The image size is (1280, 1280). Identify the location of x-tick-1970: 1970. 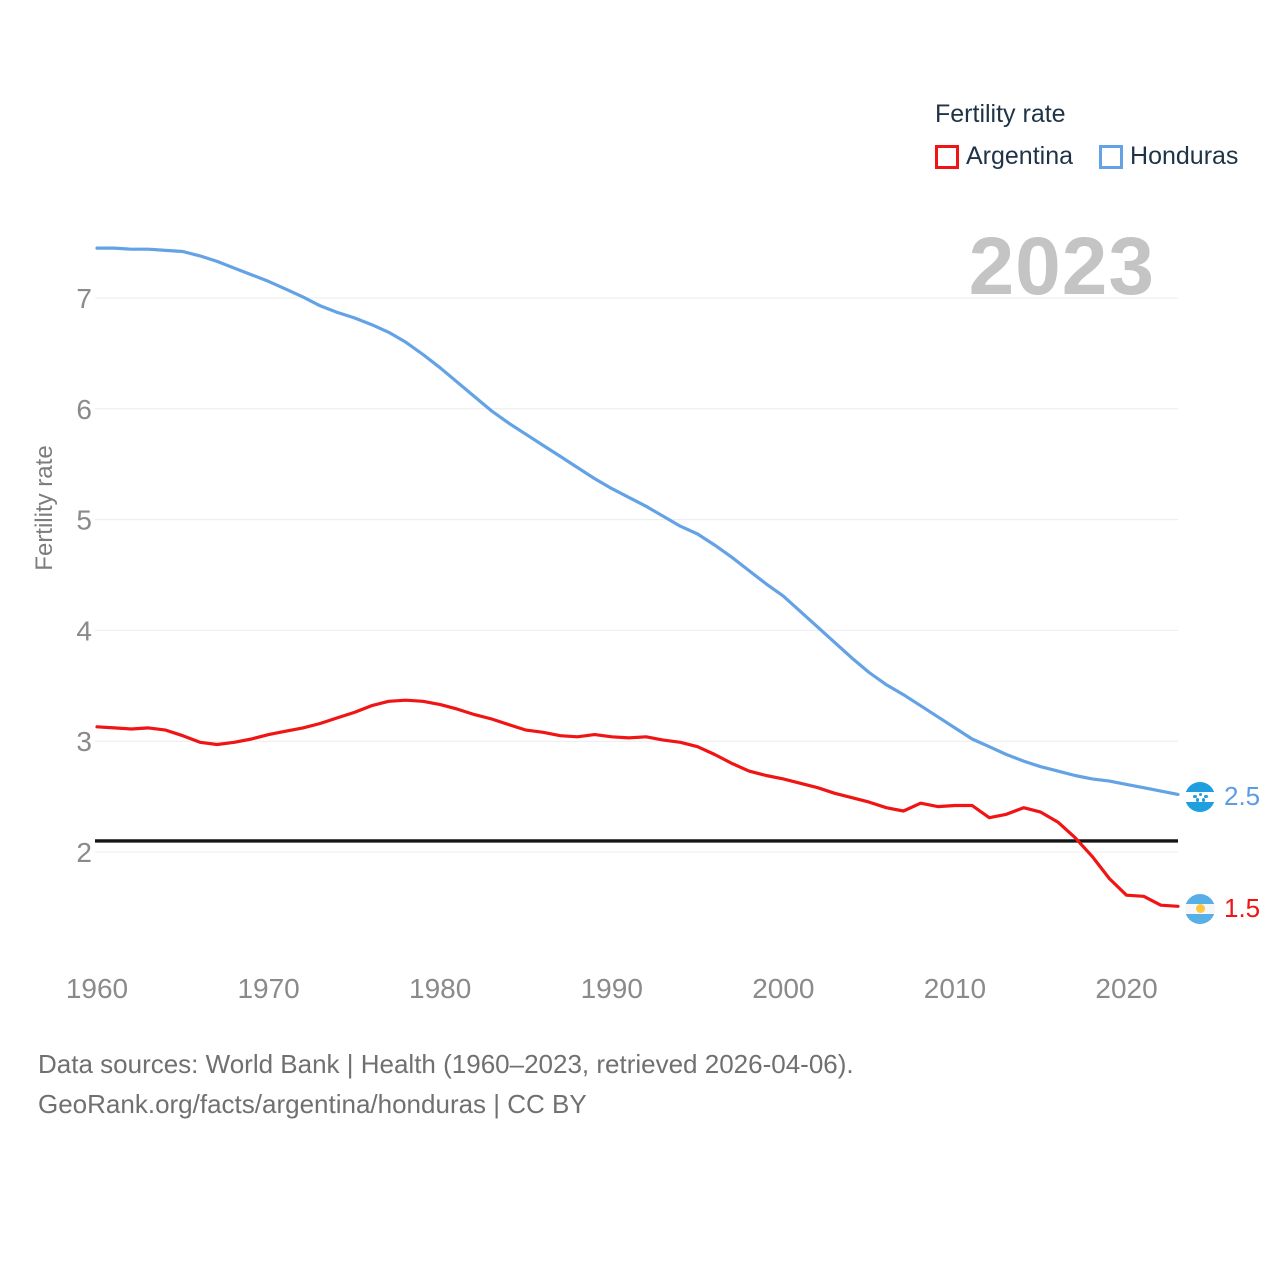
(268, 988).